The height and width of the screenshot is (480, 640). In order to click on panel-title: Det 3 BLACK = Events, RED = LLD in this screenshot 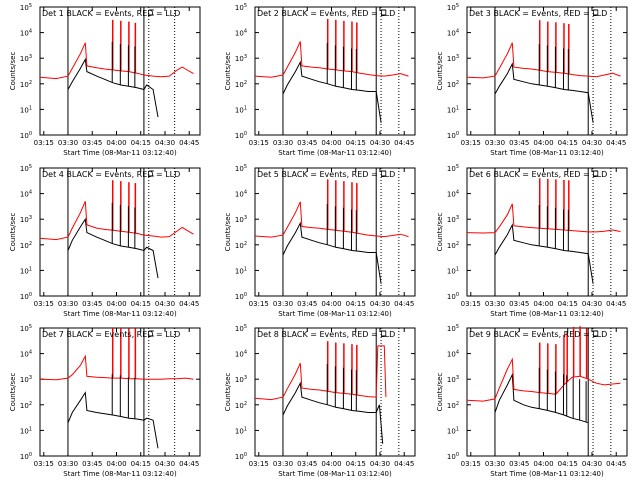, I will do `click(538, 13)`.